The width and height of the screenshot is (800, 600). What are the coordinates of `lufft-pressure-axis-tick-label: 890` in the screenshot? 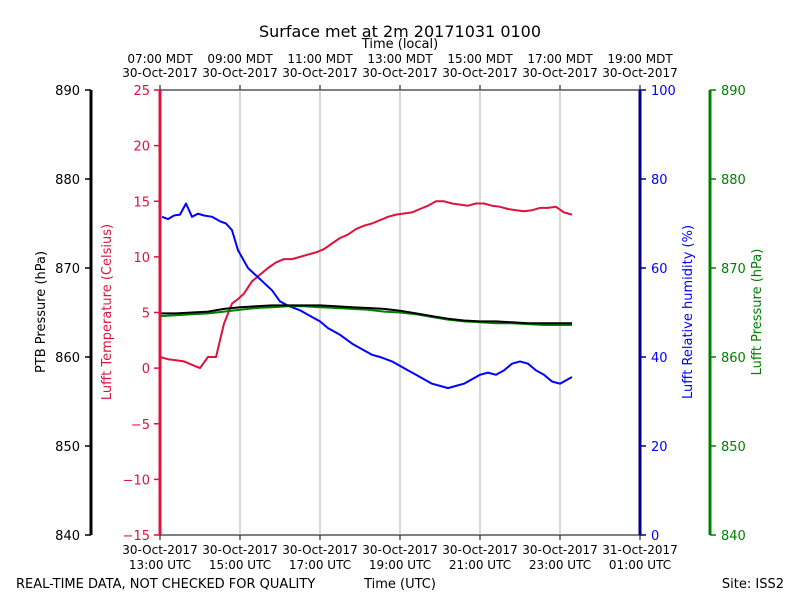 It's located at (733, 91).